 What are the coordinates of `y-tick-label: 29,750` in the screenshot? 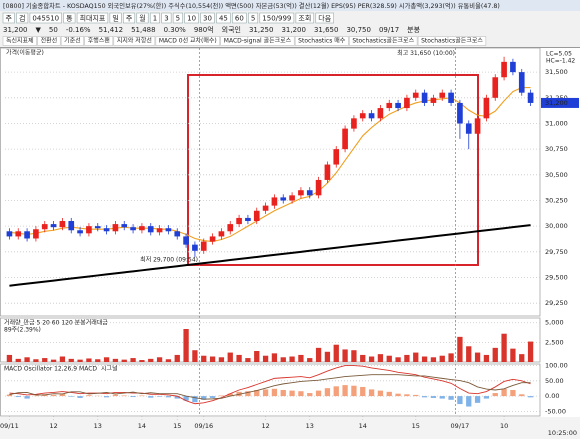 It's located at (556, 252).